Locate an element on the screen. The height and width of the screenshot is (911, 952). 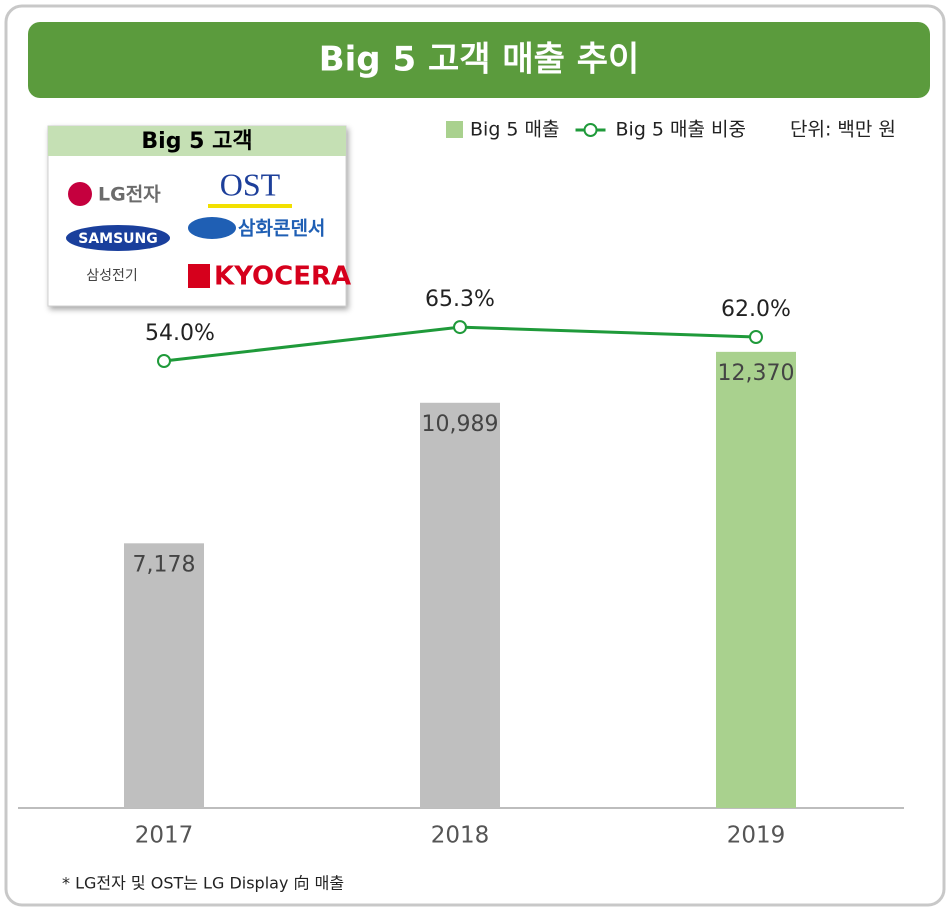
footnote: * LG전자 및 OST는 LG Display 向 매출 is located at coordinates (203, 883).